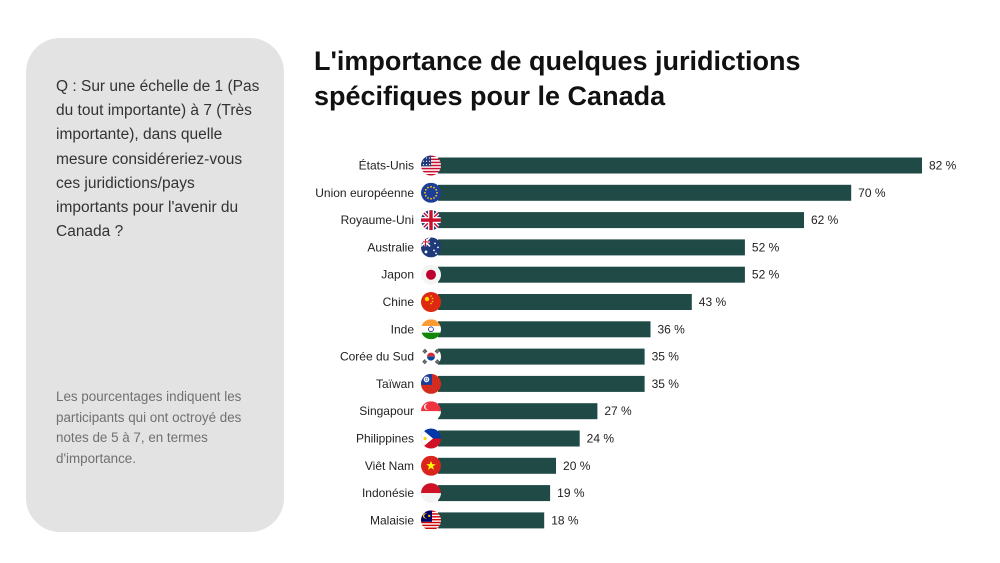 This screenshot has height=563, width=1000. Describe the element at coordinates (386, 411) in the screenshot. I see `category-label: Singapour` at that location.